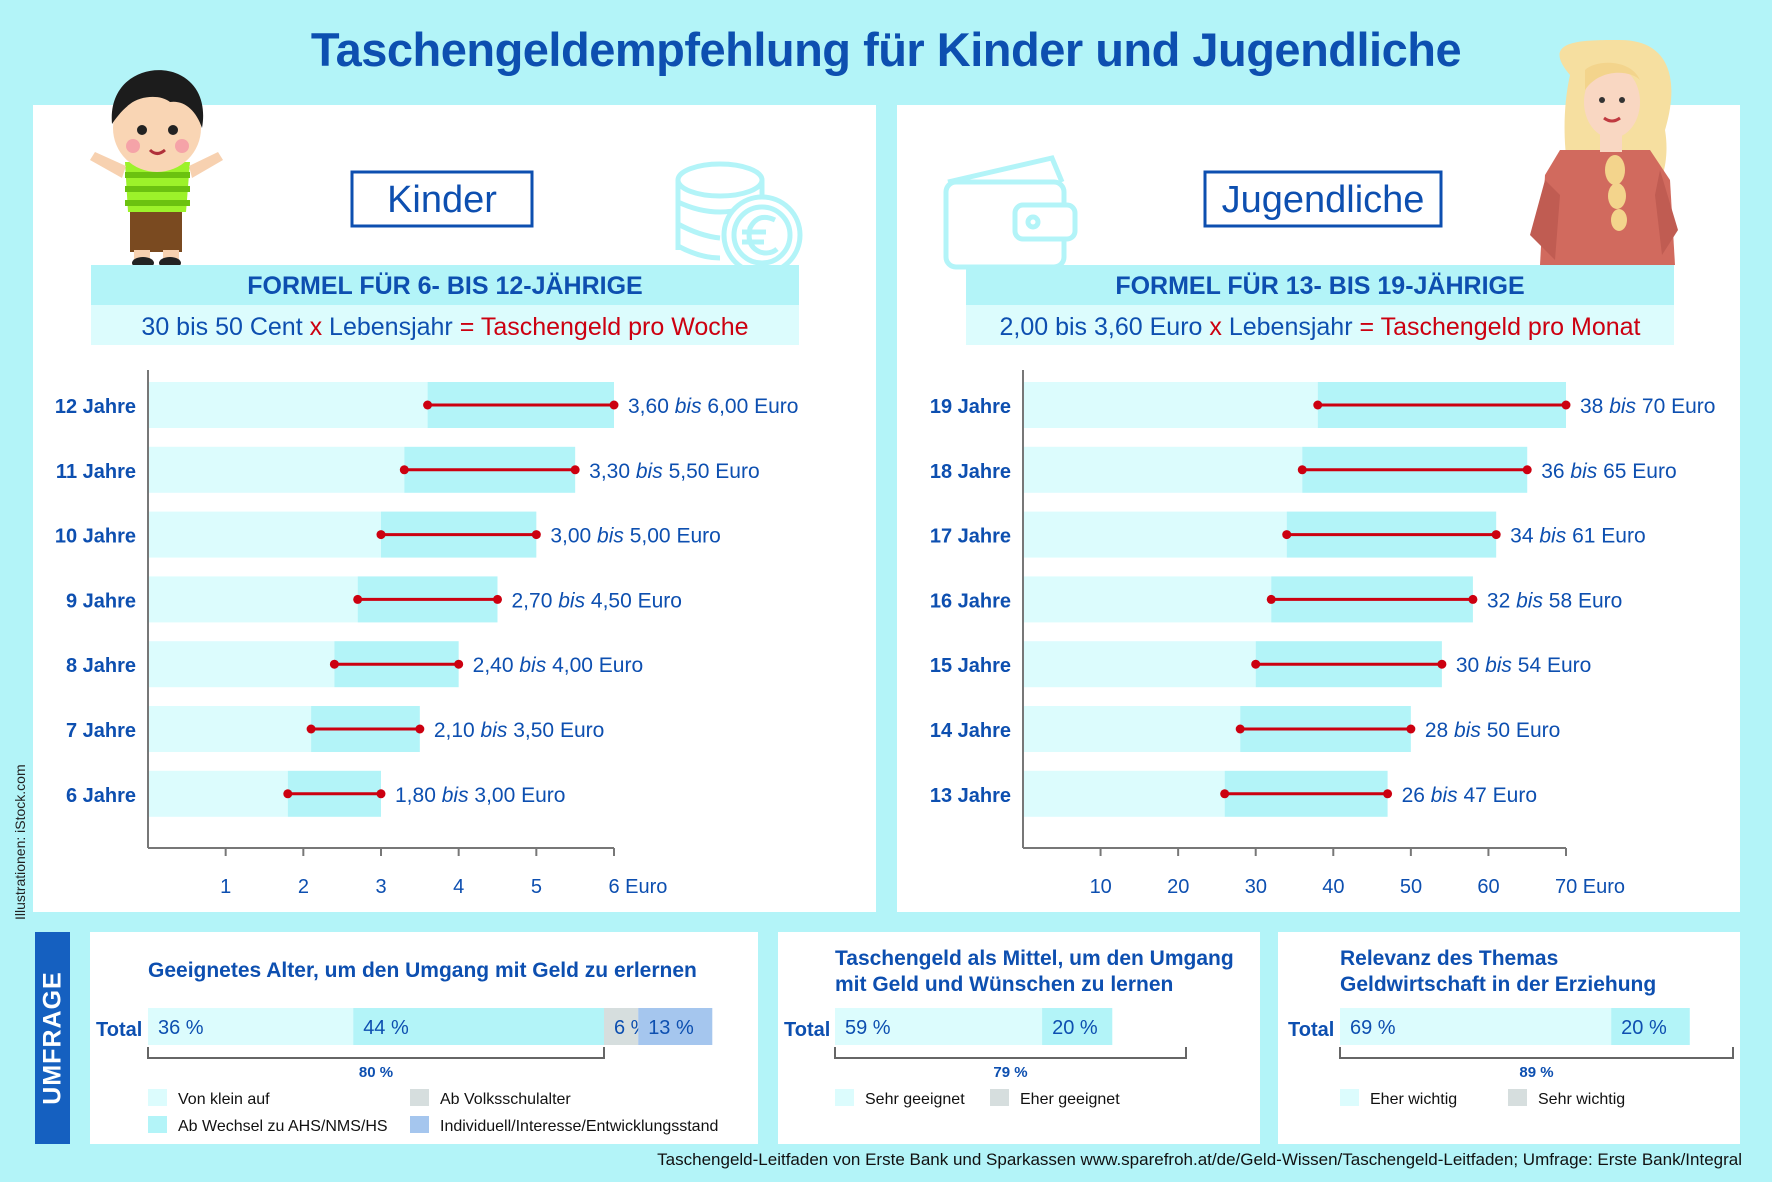 The image size is (1772, 1182). I want to click on jugendliche-x-tick-label: 50, so click(1411, 887).